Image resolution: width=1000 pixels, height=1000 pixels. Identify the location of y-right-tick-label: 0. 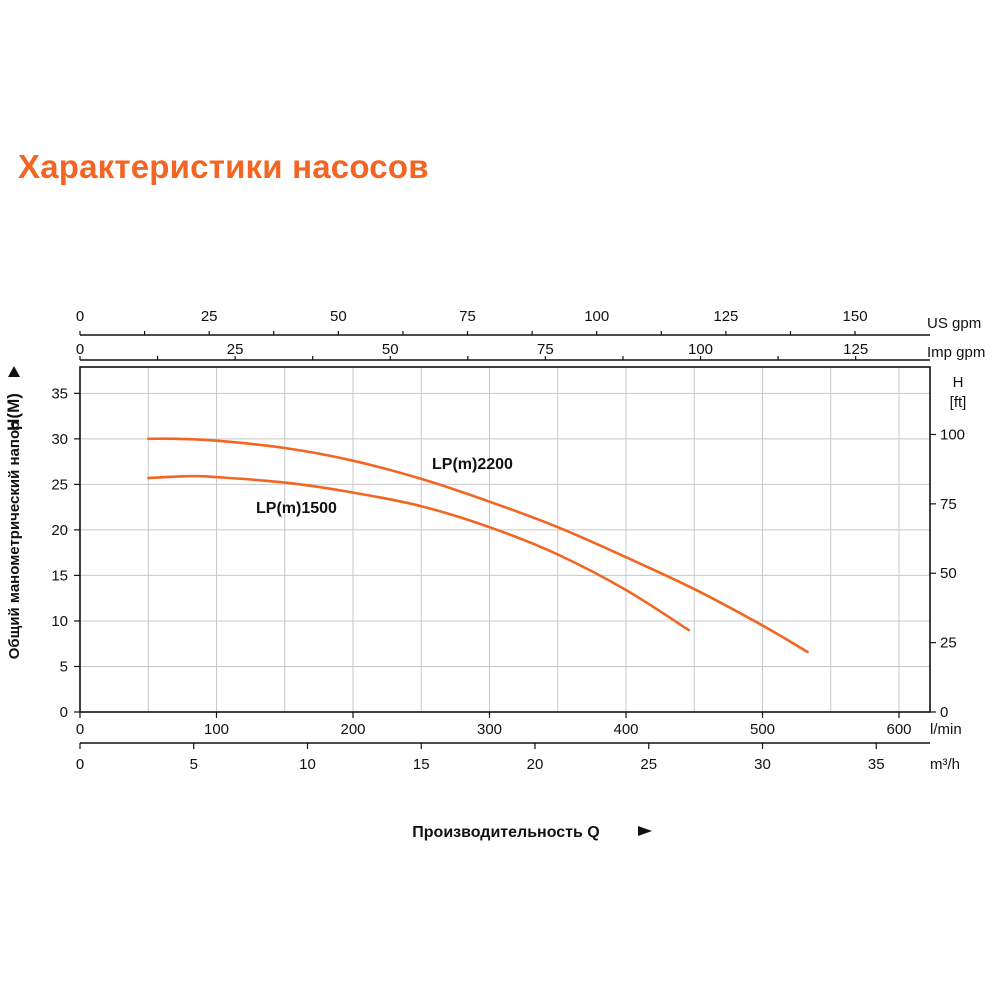
(944, 712).